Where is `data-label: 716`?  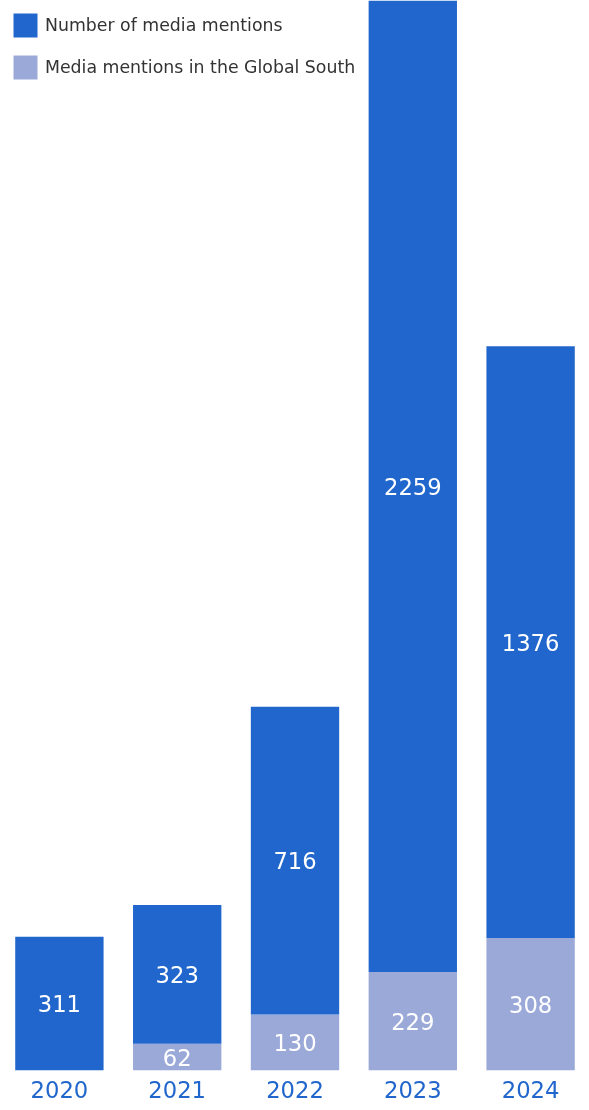 data-label: 716 is located at coordinates (295, 861).